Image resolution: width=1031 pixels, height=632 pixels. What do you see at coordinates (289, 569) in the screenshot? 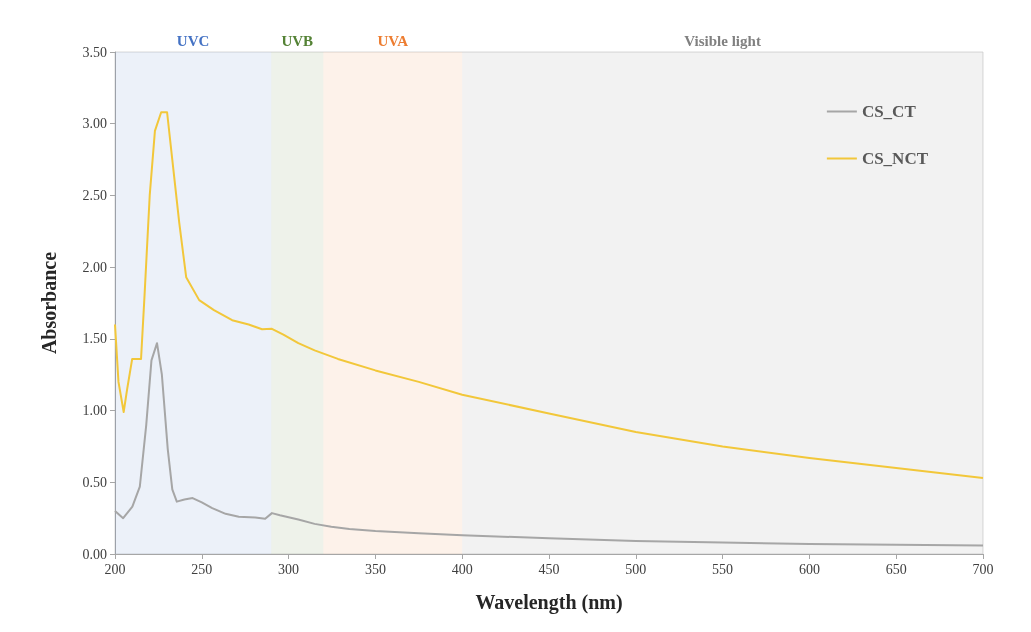
I see `x-tick-label: 300` at bounding box center [289, 569].